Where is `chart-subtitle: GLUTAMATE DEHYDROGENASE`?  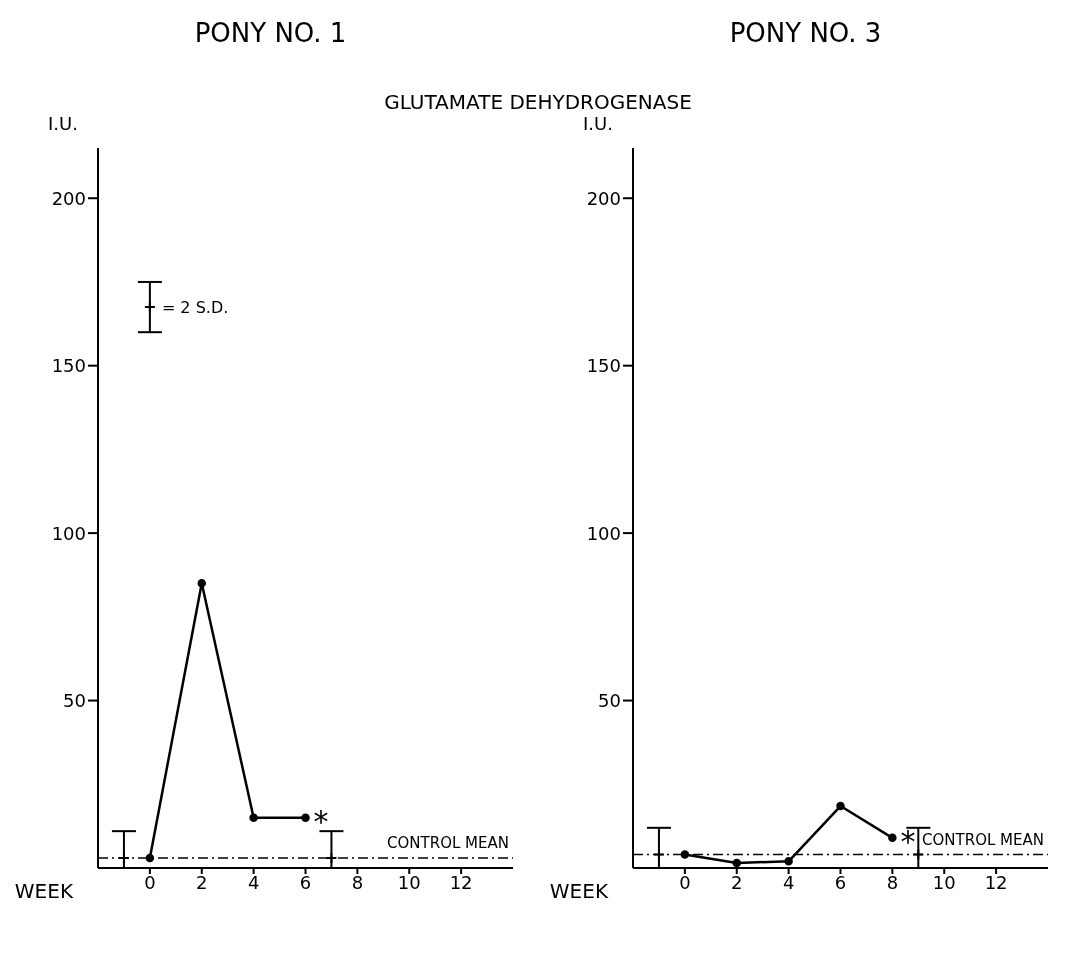 chart-subtitle: GLUTAMATE DEHYDROGENASE is located at coordinates (538, 102).